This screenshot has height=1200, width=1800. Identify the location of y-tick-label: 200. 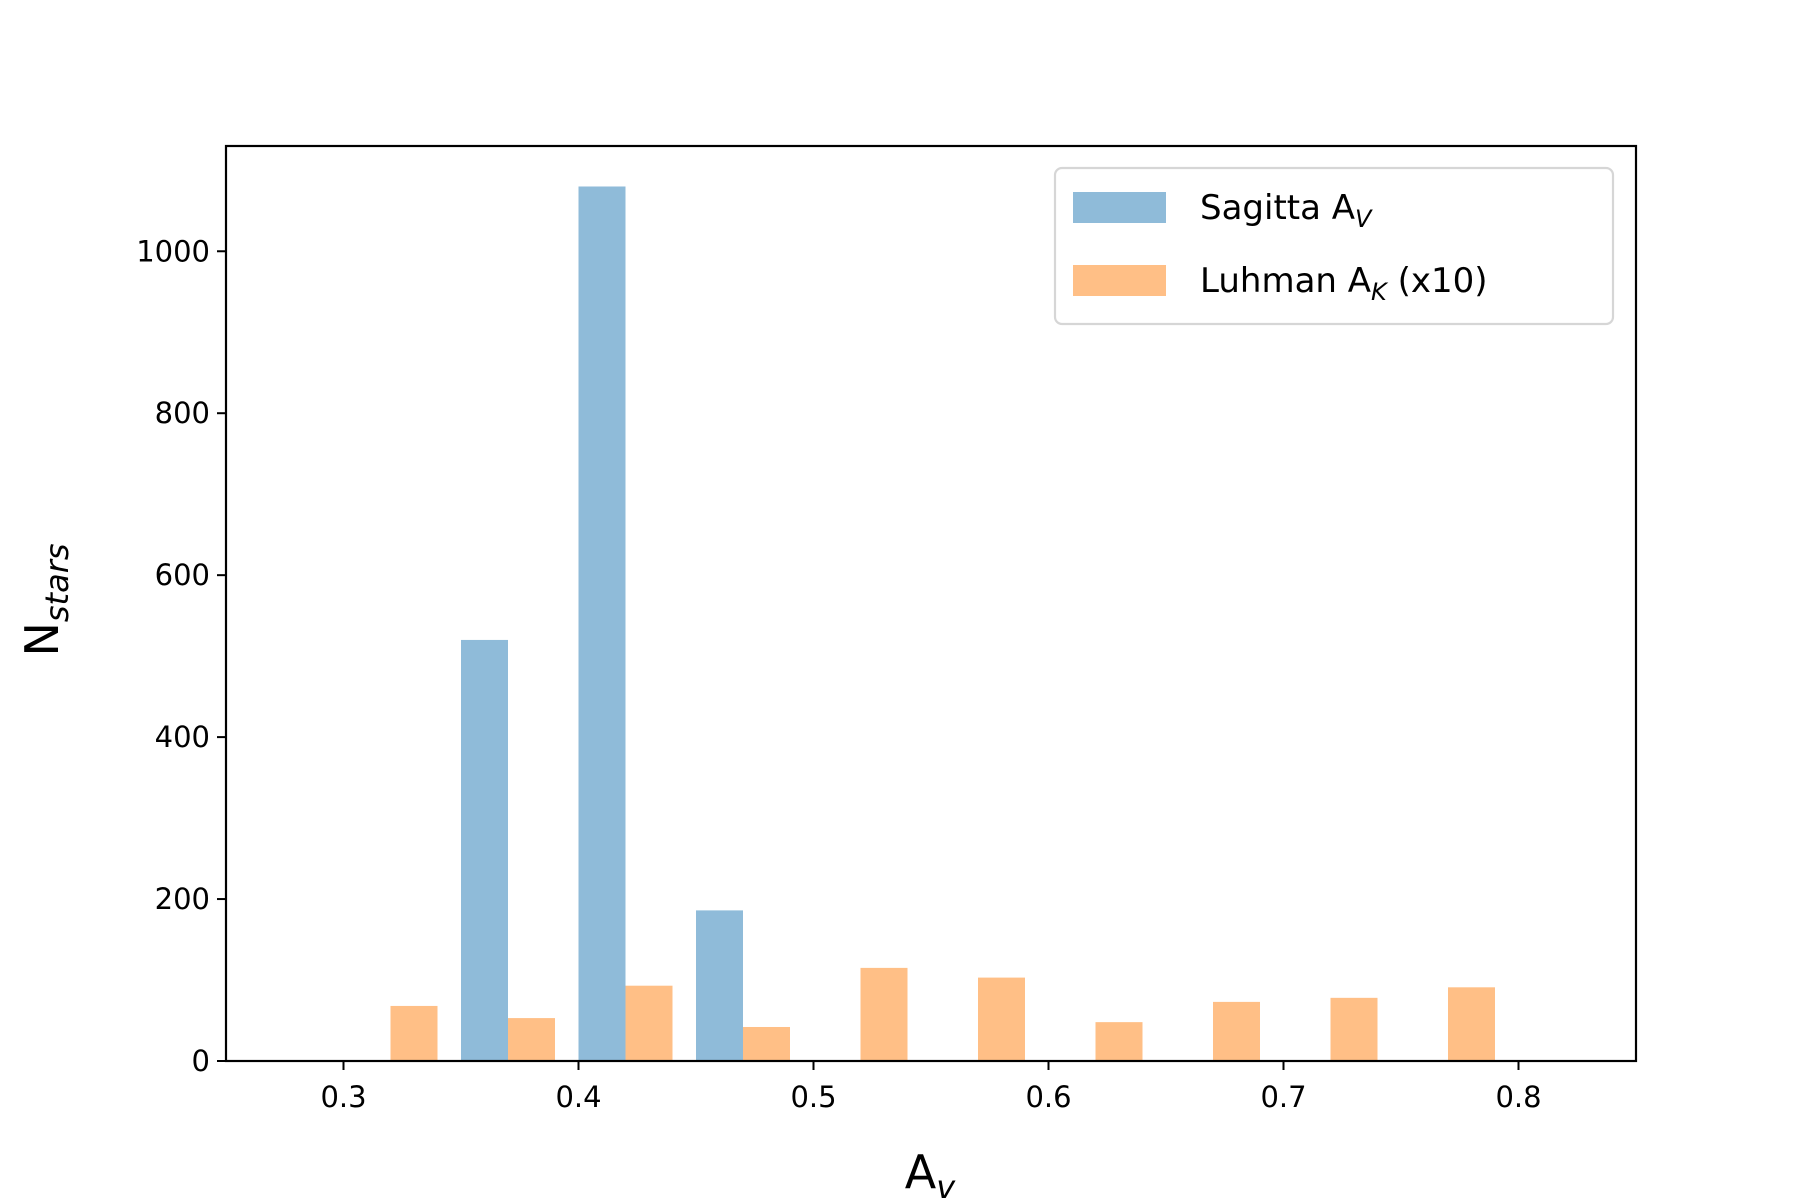
(182, 899).